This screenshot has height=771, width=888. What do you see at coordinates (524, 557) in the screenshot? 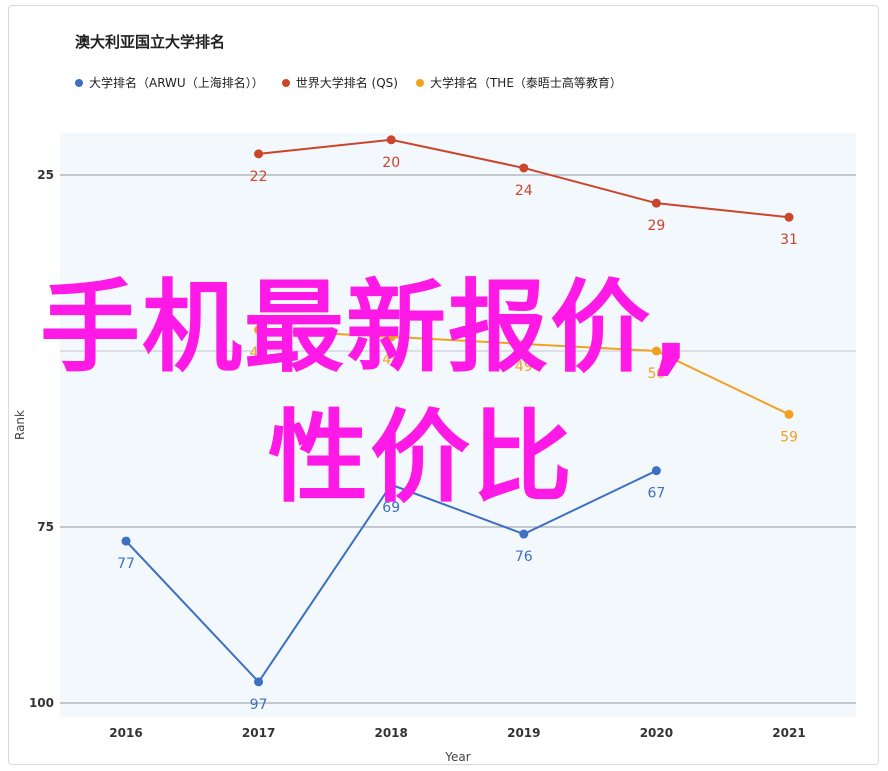
I see `data-label: 76` at bounding box center [524, 557].